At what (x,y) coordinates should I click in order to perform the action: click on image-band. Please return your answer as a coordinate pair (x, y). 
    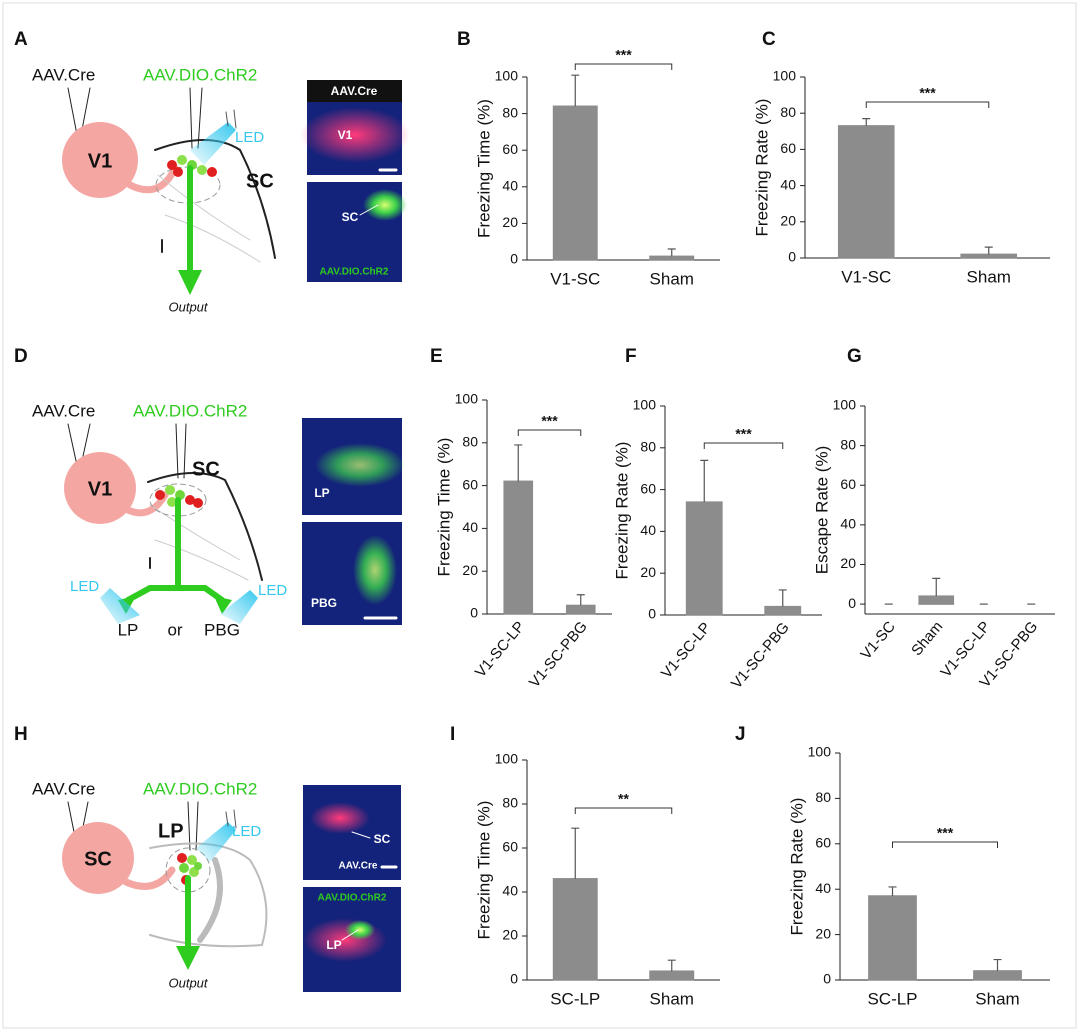
    Looking at the image, I should click on (354, 91).